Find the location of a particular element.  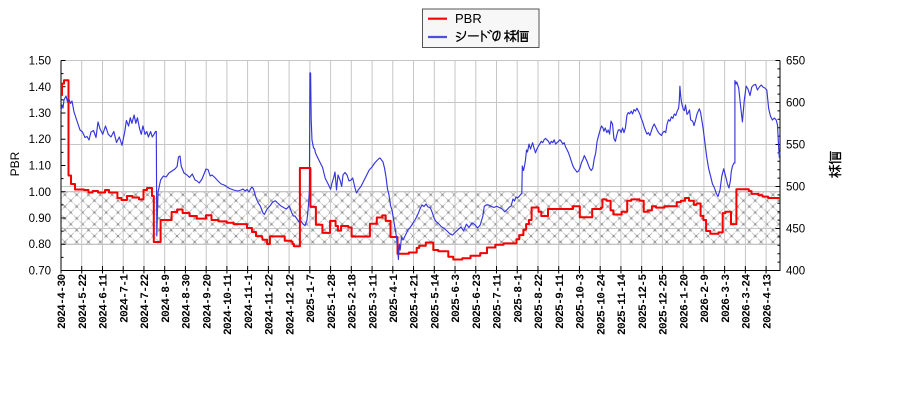

svg-text: 2024-8-30 is located at coordinates (188, 302).